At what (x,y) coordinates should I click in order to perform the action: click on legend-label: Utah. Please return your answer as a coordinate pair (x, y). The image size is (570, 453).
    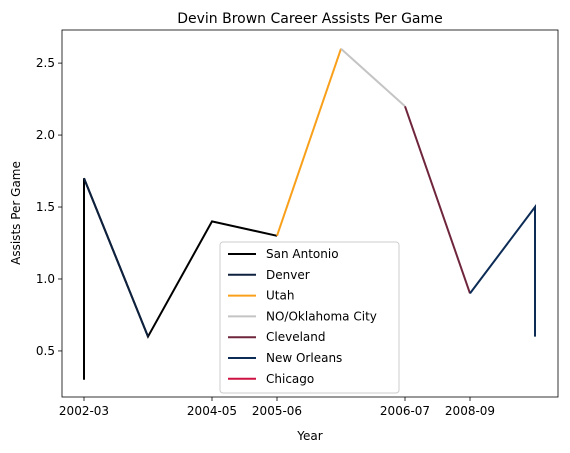
    Looking at the image, I should click on (280, 296).